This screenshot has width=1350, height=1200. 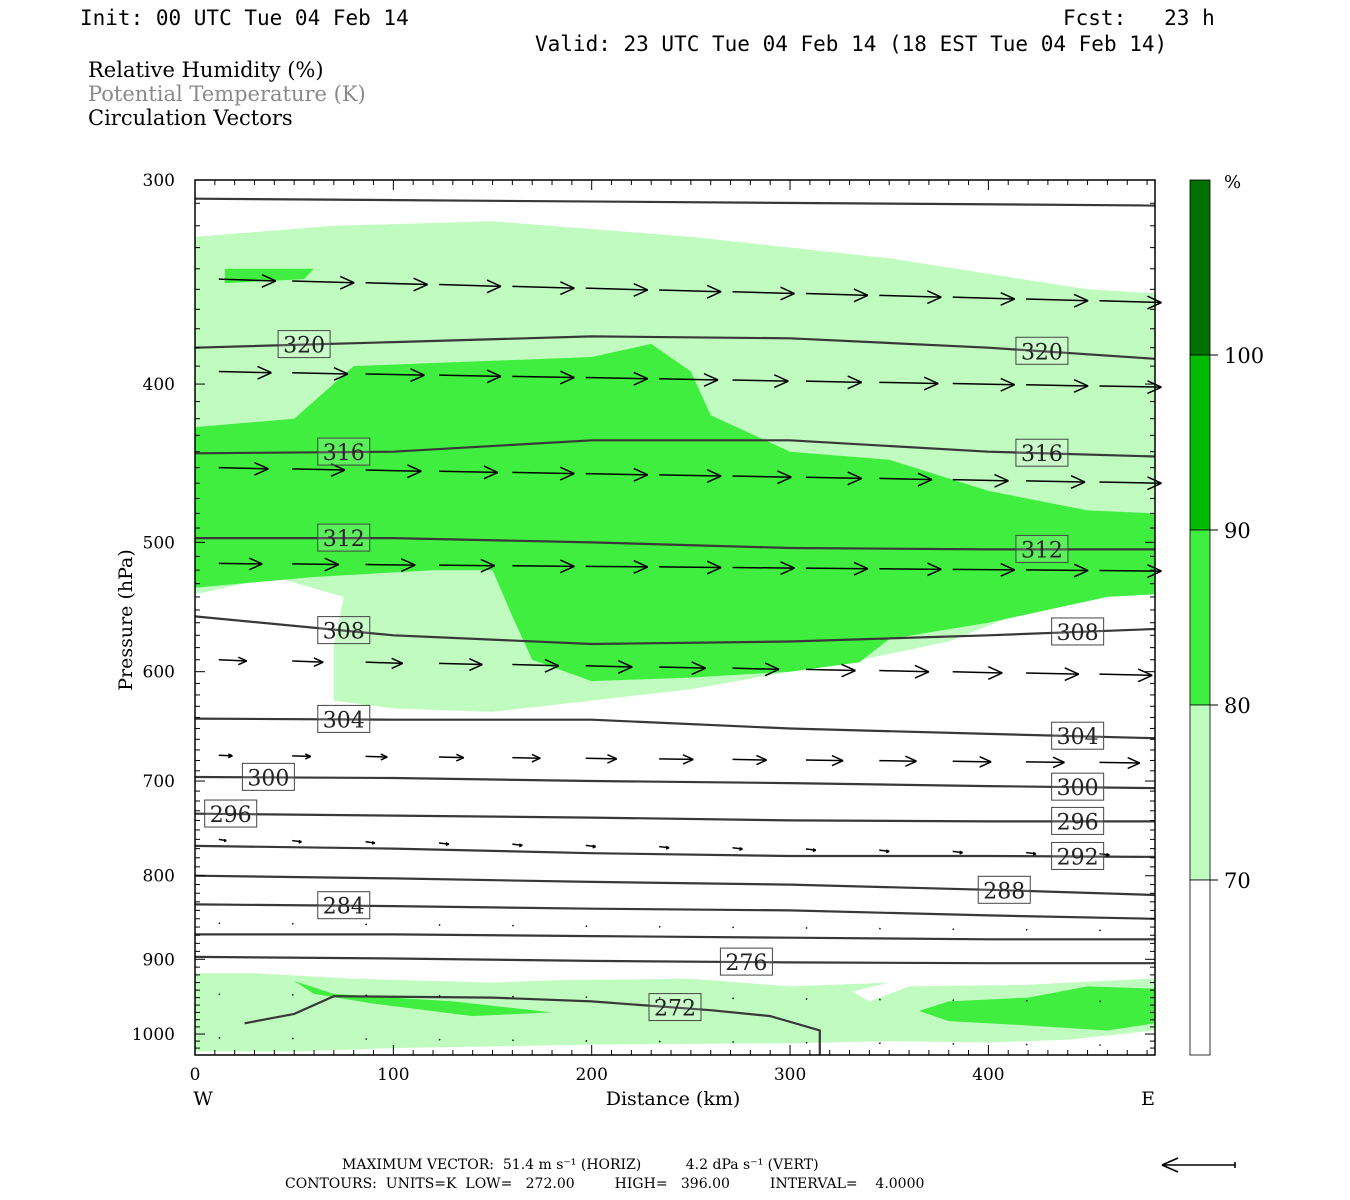 I want to click on colorbar: % 70 80 90 100, so click(x=1226, y=614).